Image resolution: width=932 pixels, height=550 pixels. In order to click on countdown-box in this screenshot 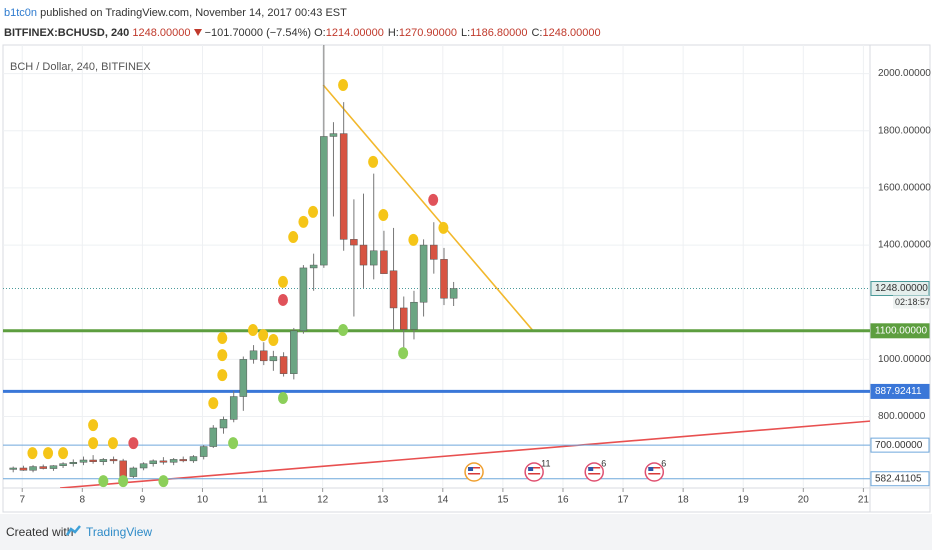, I will do `click(911, 302)`.